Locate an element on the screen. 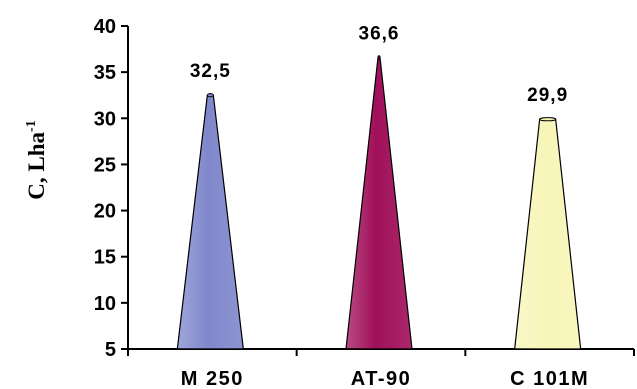 The height and width of the screenshot is (389, 637). y-tick-label: 20 is located at coordinates (105, 212).